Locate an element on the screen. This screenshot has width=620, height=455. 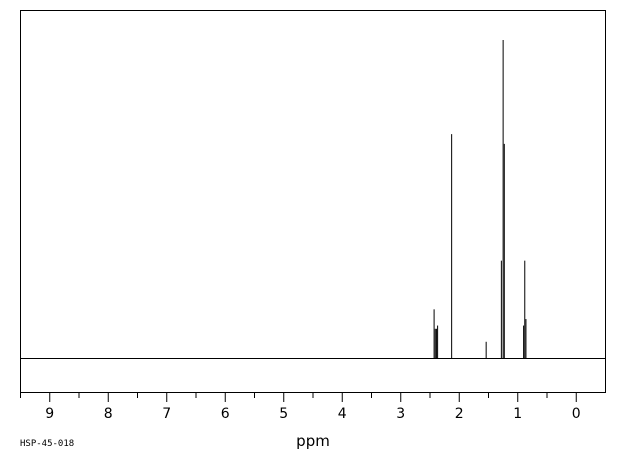
x-tick-label: 9 is located at coordinates (49, 414).